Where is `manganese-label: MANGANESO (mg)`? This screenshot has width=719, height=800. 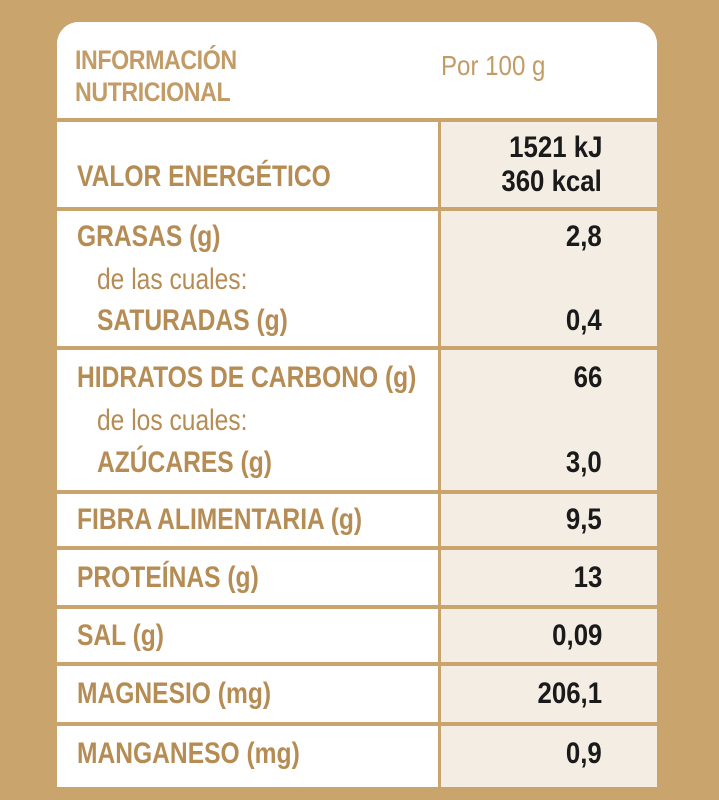 manganese-label: MANGANESO (mg) is located at coordinates (188, 753).